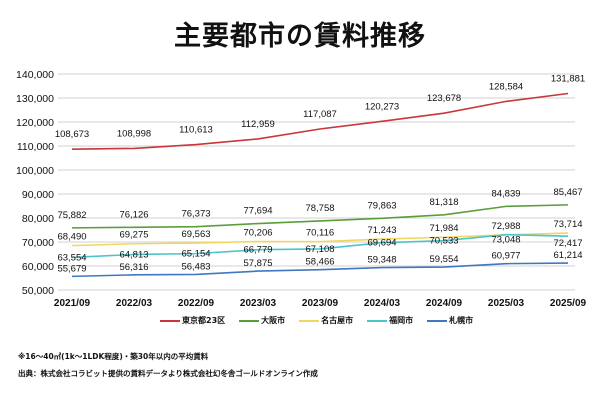  I want to click on data-label: 84,839, so click(505, 193).